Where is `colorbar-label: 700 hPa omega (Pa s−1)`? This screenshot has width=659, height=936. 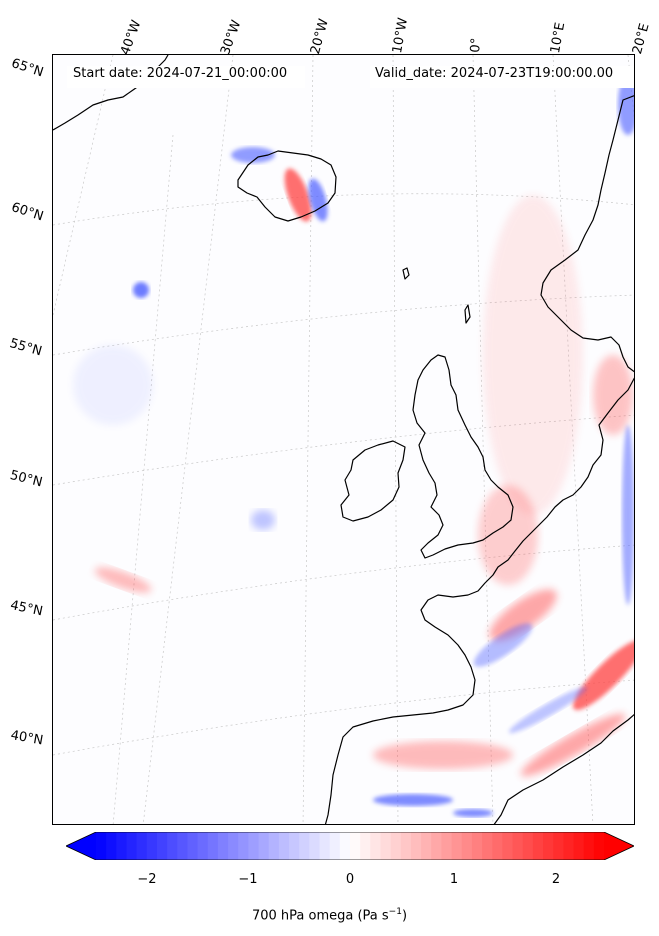
colorbar-label: 700 hPa omega (Pa s−1) is located at coordinates (329, 915).